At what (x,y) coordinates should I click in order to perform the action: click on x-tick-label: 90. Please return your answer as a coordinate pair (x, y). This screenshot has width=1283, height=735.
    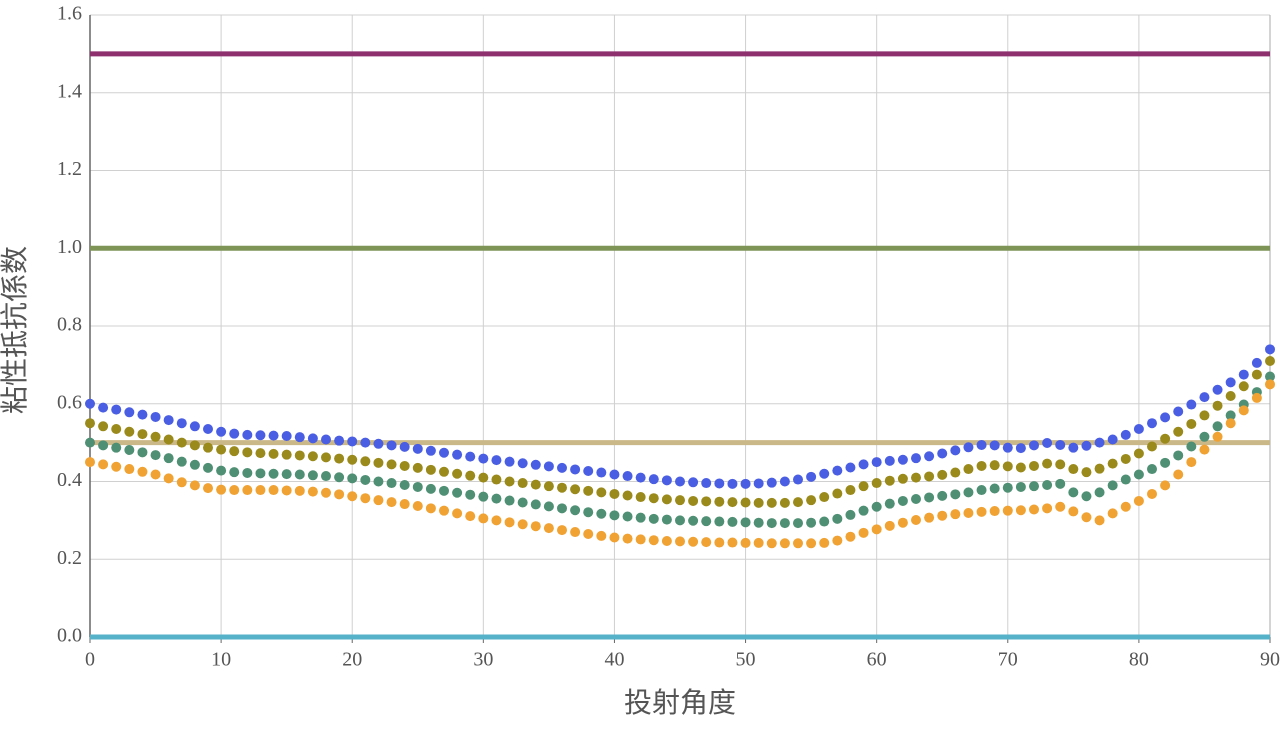
    Looking at the image, I should click on (1270, 660).